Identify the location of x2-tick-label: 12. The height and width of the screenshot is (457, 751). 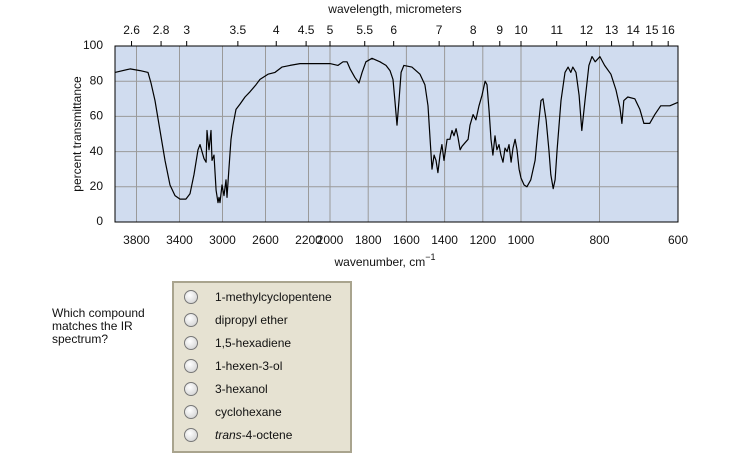
(587, 30).